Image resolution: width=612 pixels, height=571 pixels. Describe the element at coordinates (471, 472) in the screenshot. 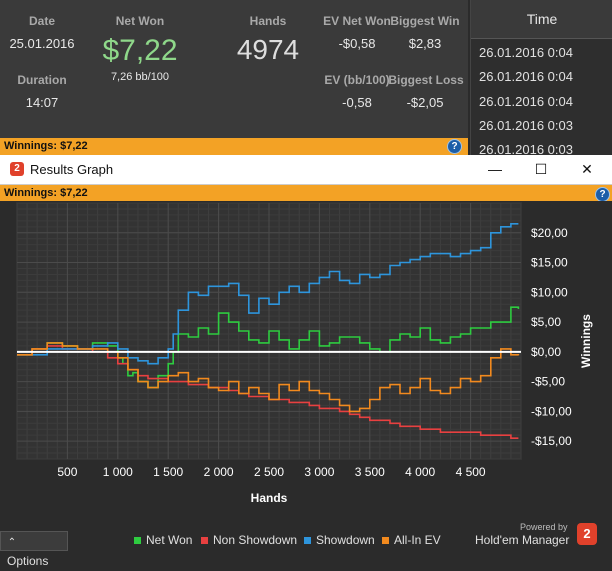

I see `x-tick-label: 4 500` at that location.